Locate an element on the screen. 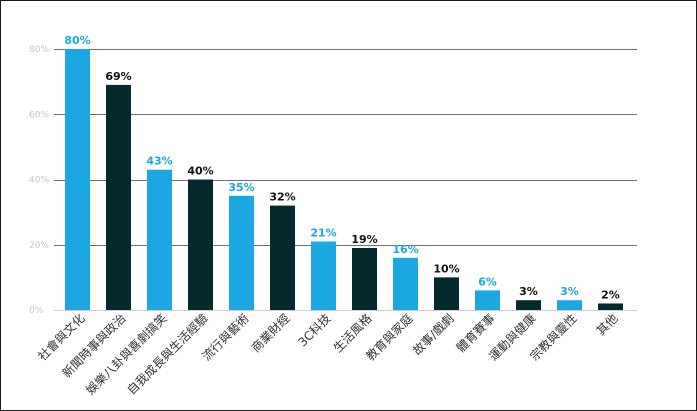 This screenshot has height=411, width=697. y-tick-label: 20% is located at coordinates (39, 246).